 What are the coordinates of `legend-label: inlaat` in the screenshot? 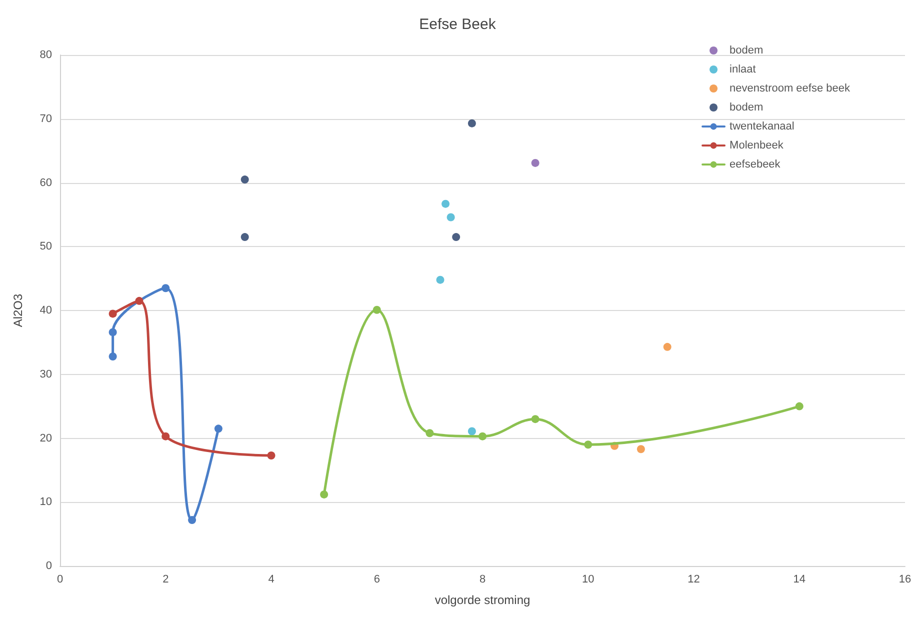 It's located at (743, 70).